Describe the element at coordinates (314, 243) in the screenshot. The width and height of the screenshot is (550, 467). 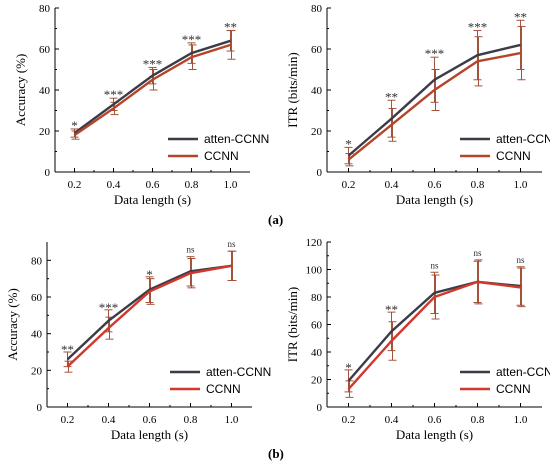
I see `y-tick-label: 120` at that location.